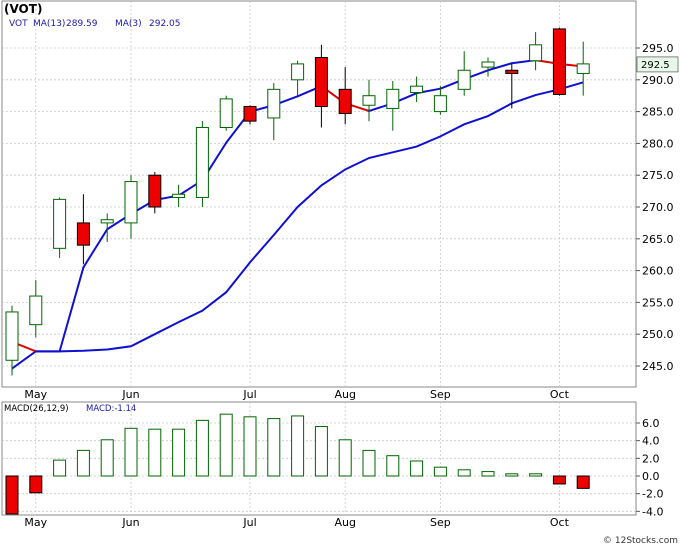 This screenshot has height=546, width=680. I want to click on price-legend: VOT MA(13) 289.59 MA(3) 292.05, so click(95, 24).